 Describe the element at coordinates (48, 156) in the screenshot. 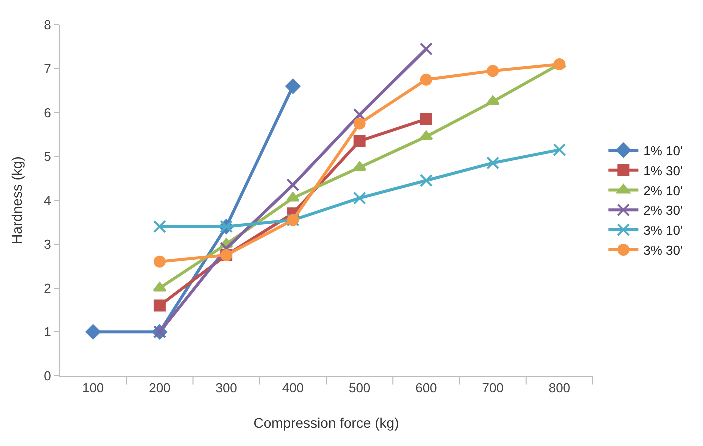

I see `y-tick-label: 5` at that location.